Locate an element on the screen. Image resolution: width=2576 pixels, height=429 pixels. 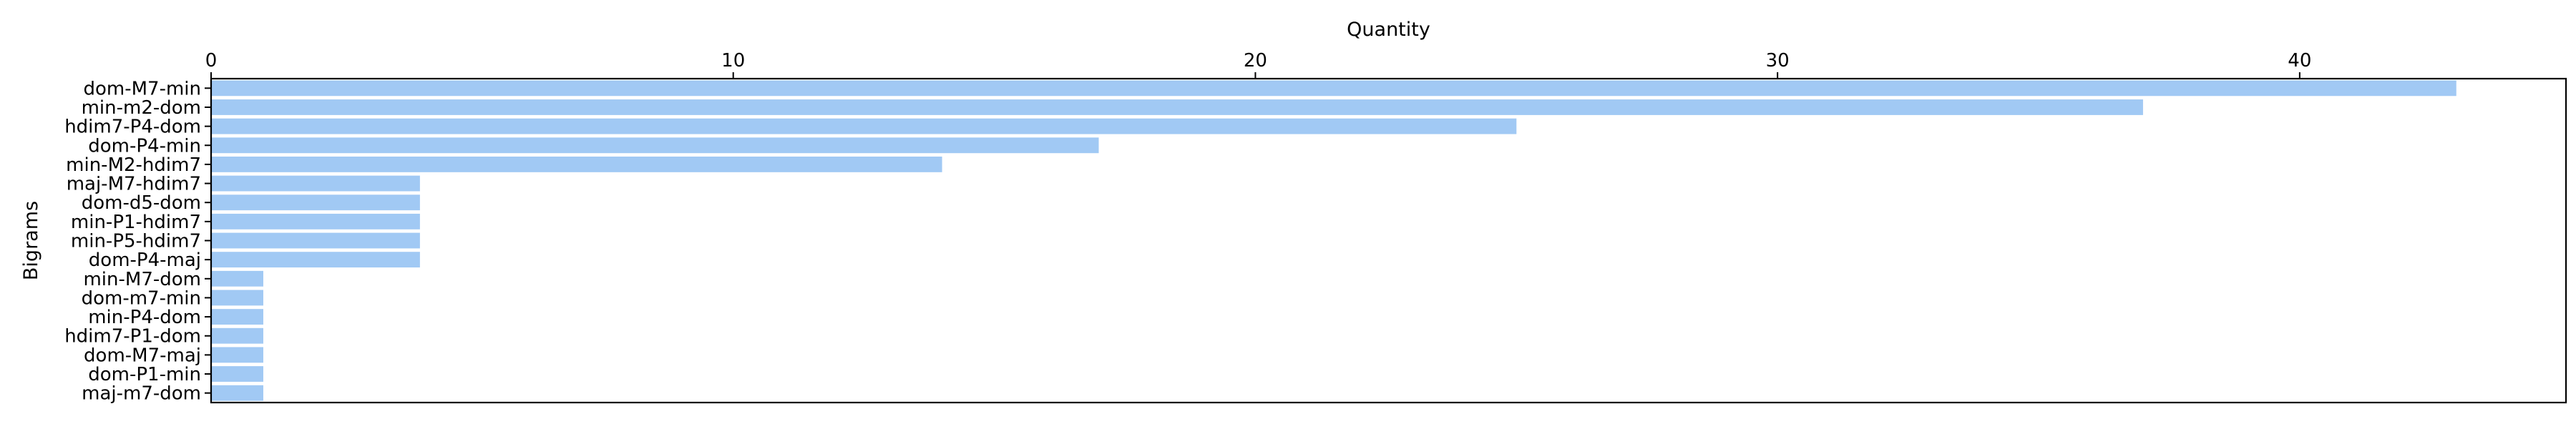
bar-min-M7-dom is located at coordinates (237, 278).